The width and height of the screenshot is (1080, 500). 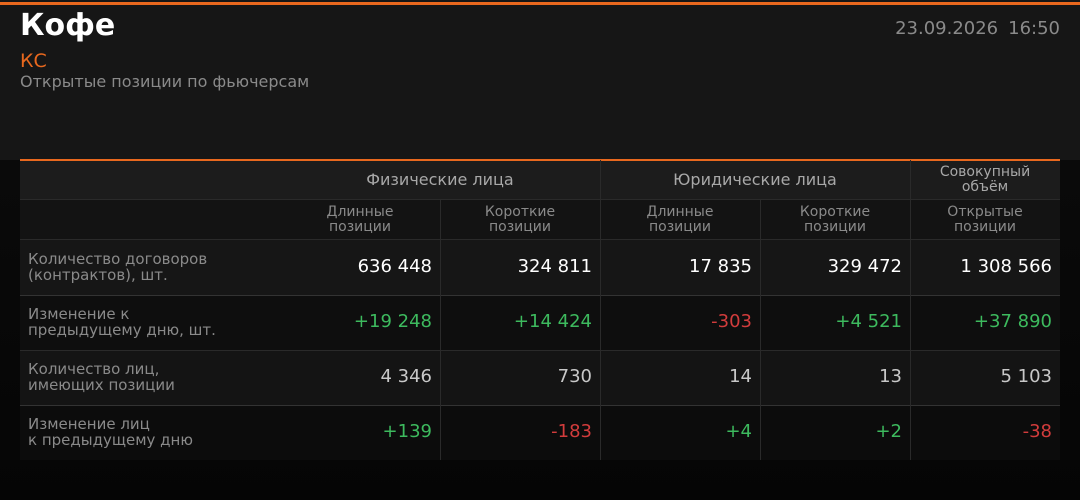 What do you see at coordinates (94, 368) in the screenshot?
I see `text-line: Количество лиц,` at bounding box center [94, 368].